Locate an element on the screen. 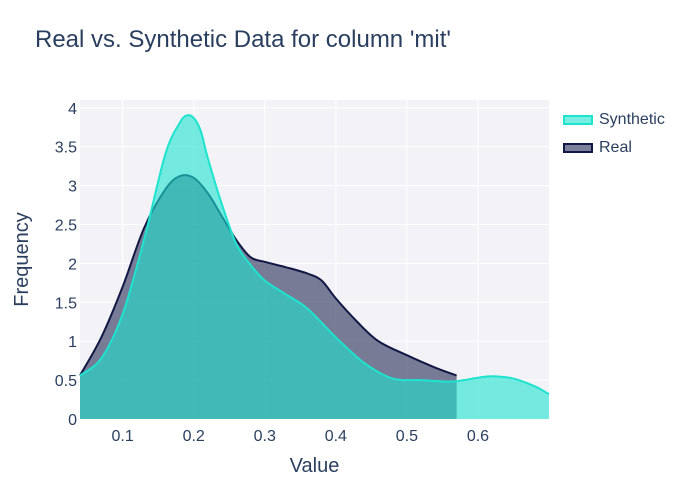 Image resolution: width=700 pixels, height=500 pixels. y-tick-label: 3.5 is located at coordinates (66, 148).